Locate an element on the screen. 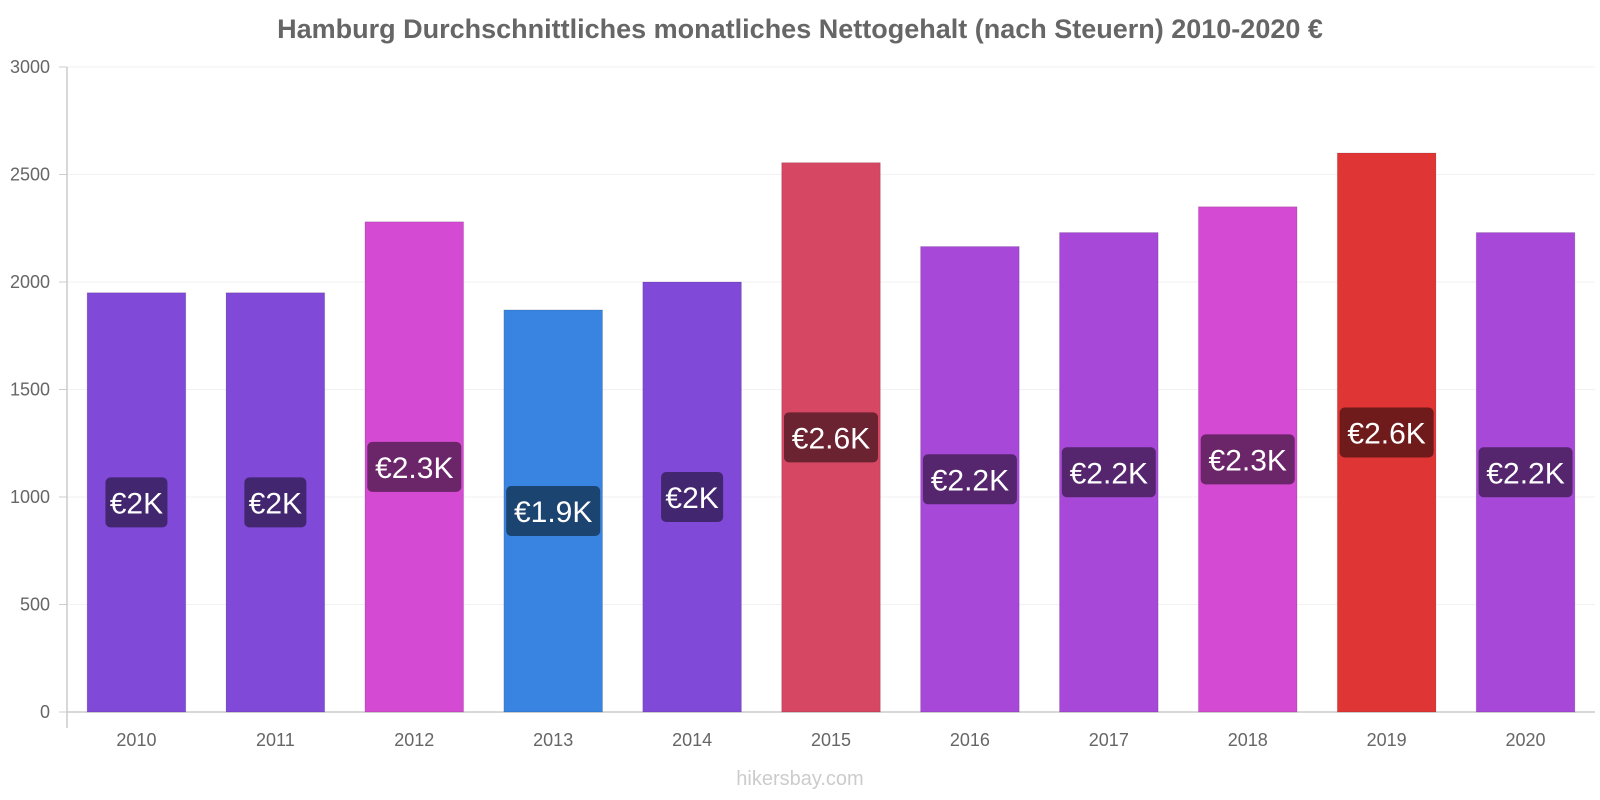 This screenshot has height=800, width=1600. data-label: €1.9K is located at coordinates (553, 512).